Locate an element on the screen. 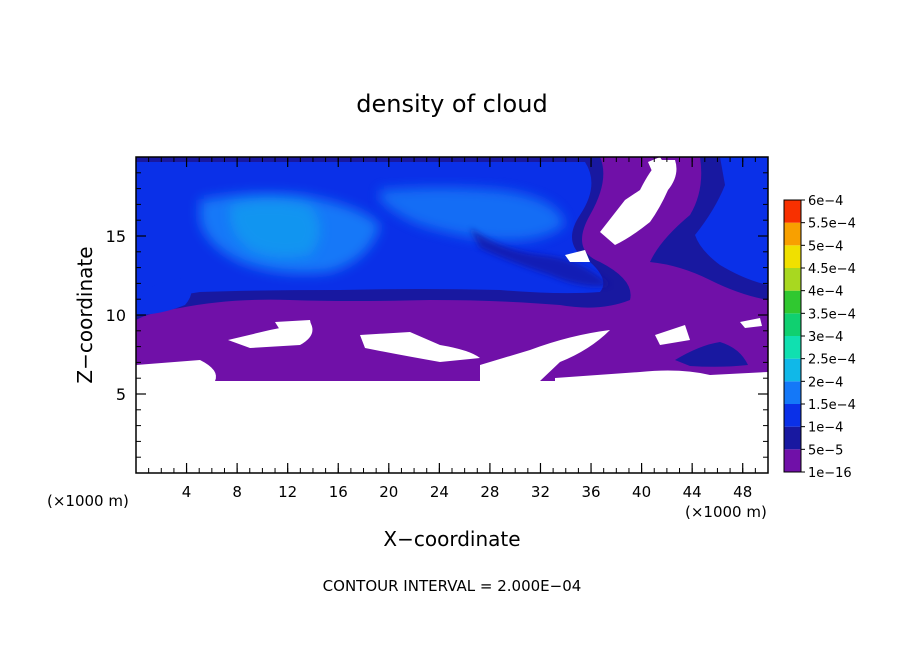 The height and width of the screenshot is (654, 904). colorbar-label: 3e−4 is located at coordinates (825, 337).